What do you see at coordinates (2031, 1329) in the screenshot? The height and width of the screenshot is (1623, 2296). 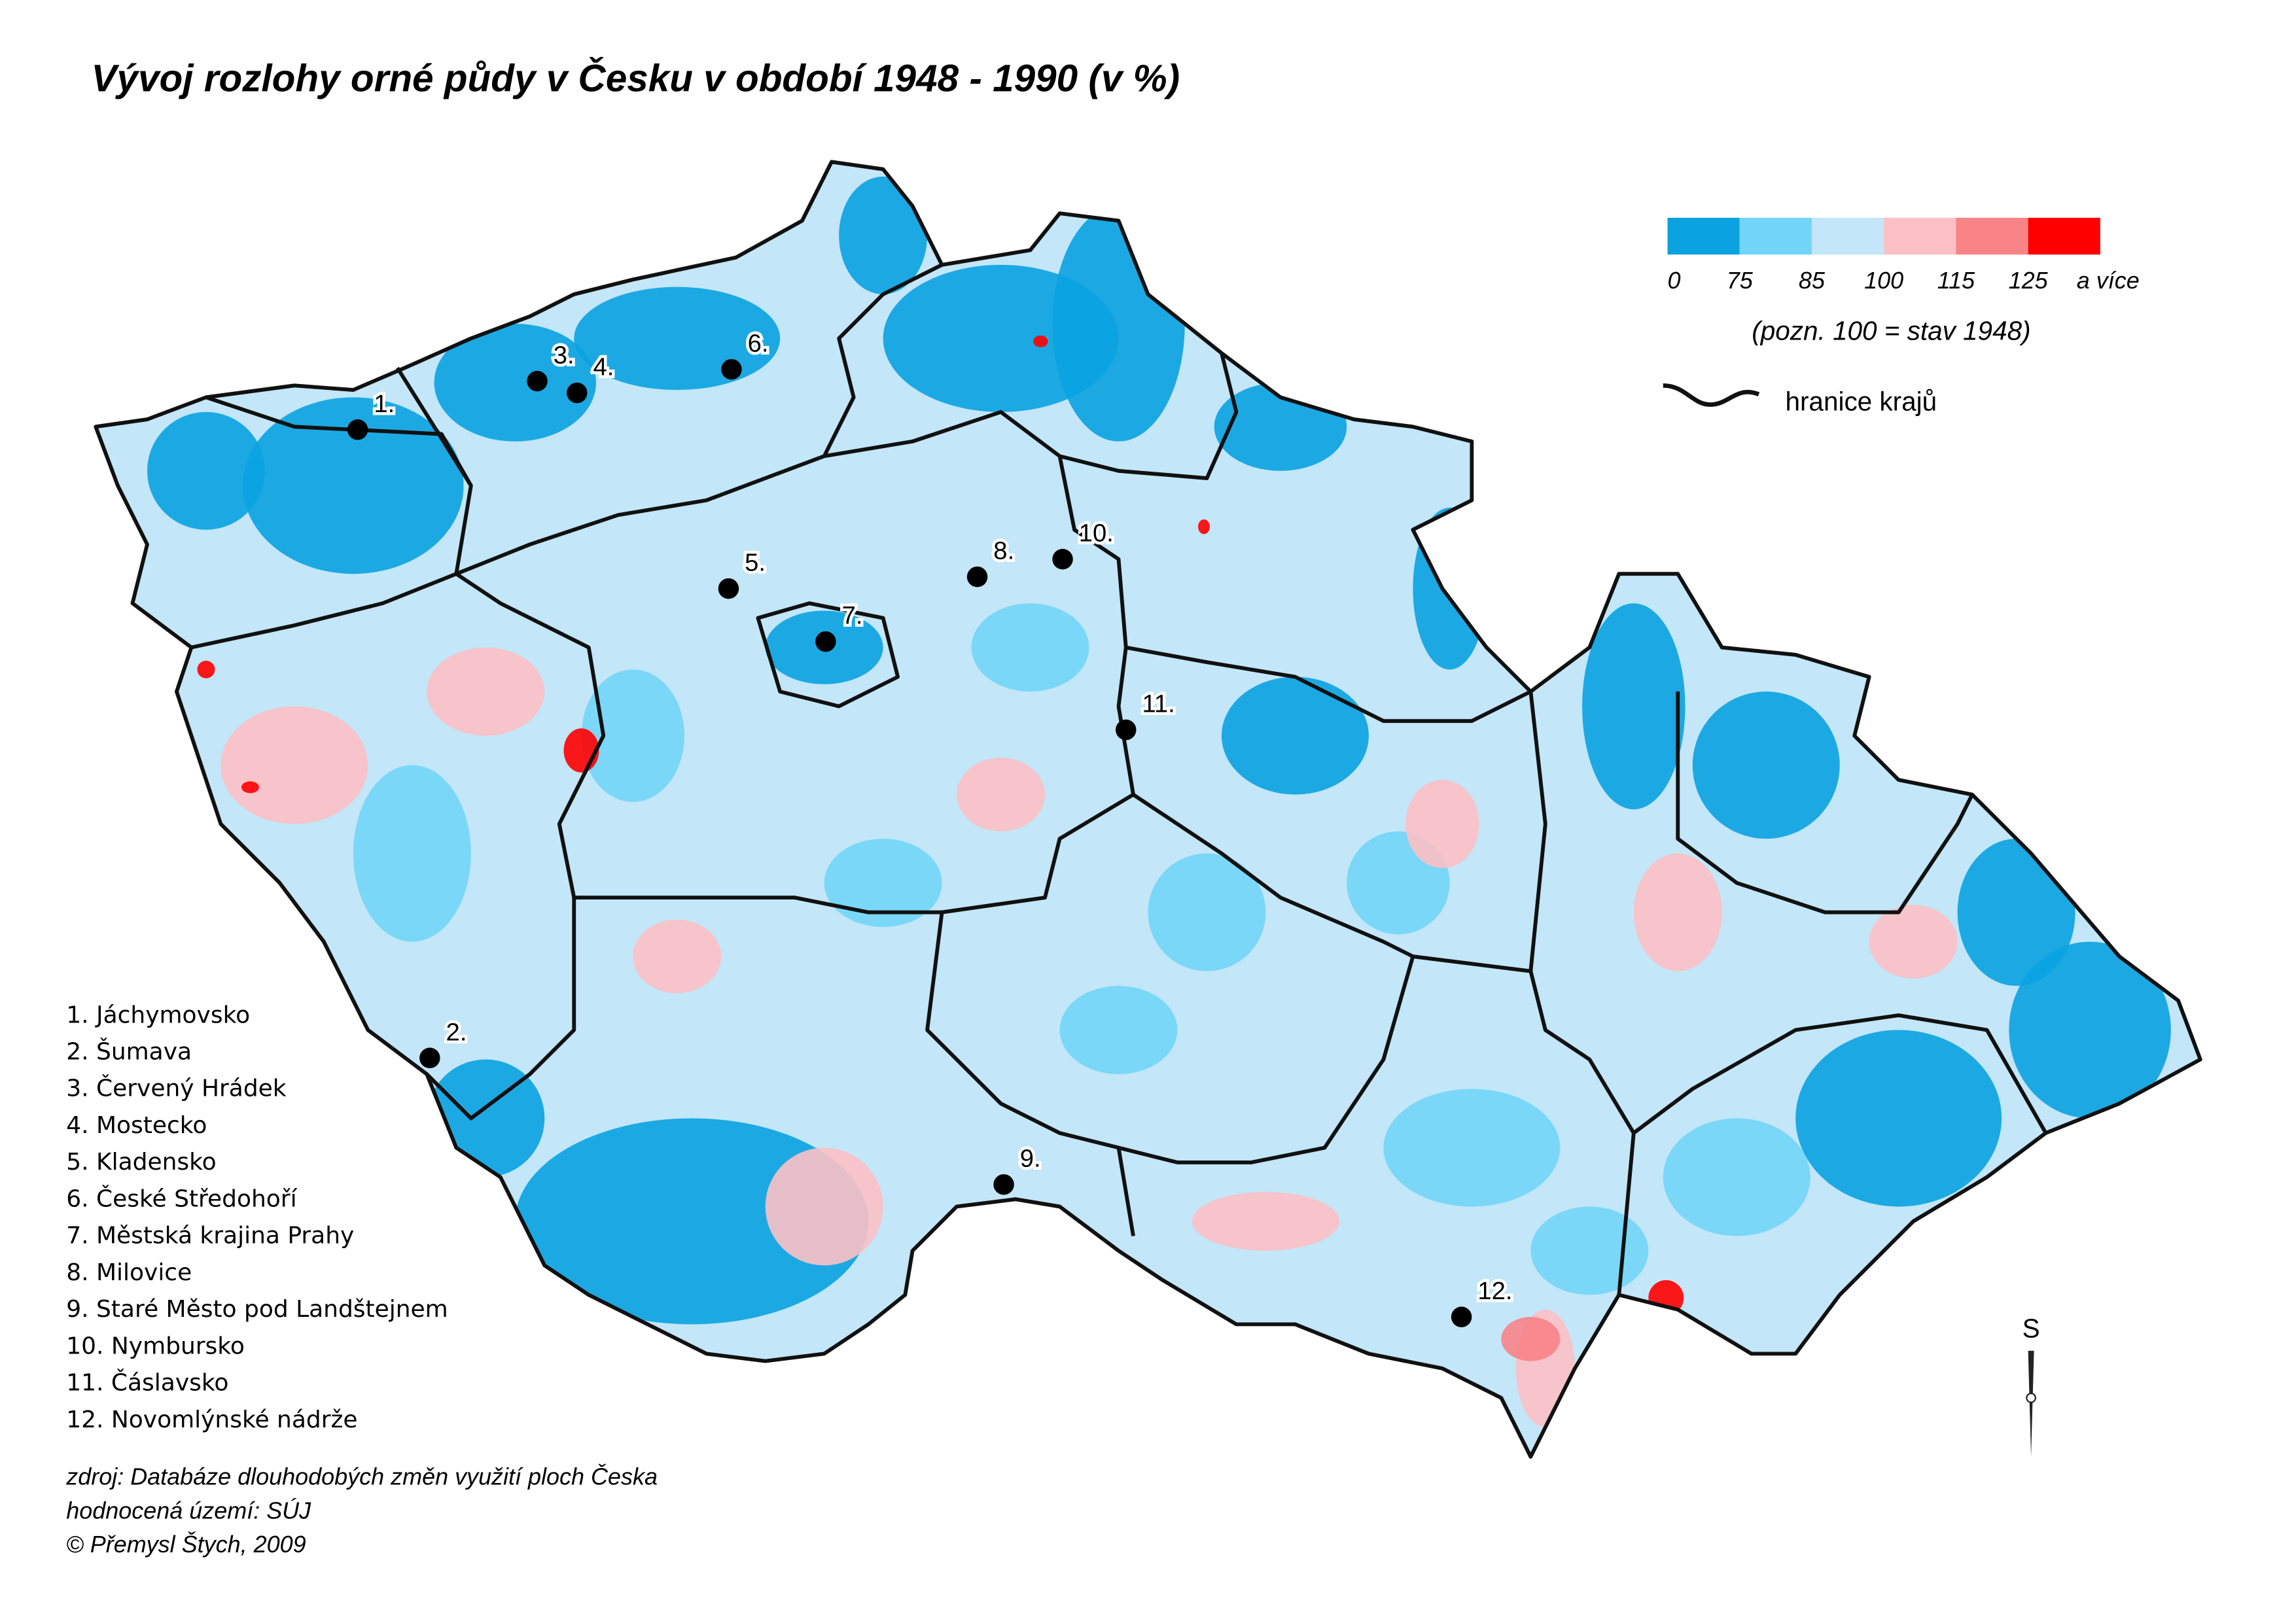 I see `north-label: S` at bounding box center [2031, 1329].